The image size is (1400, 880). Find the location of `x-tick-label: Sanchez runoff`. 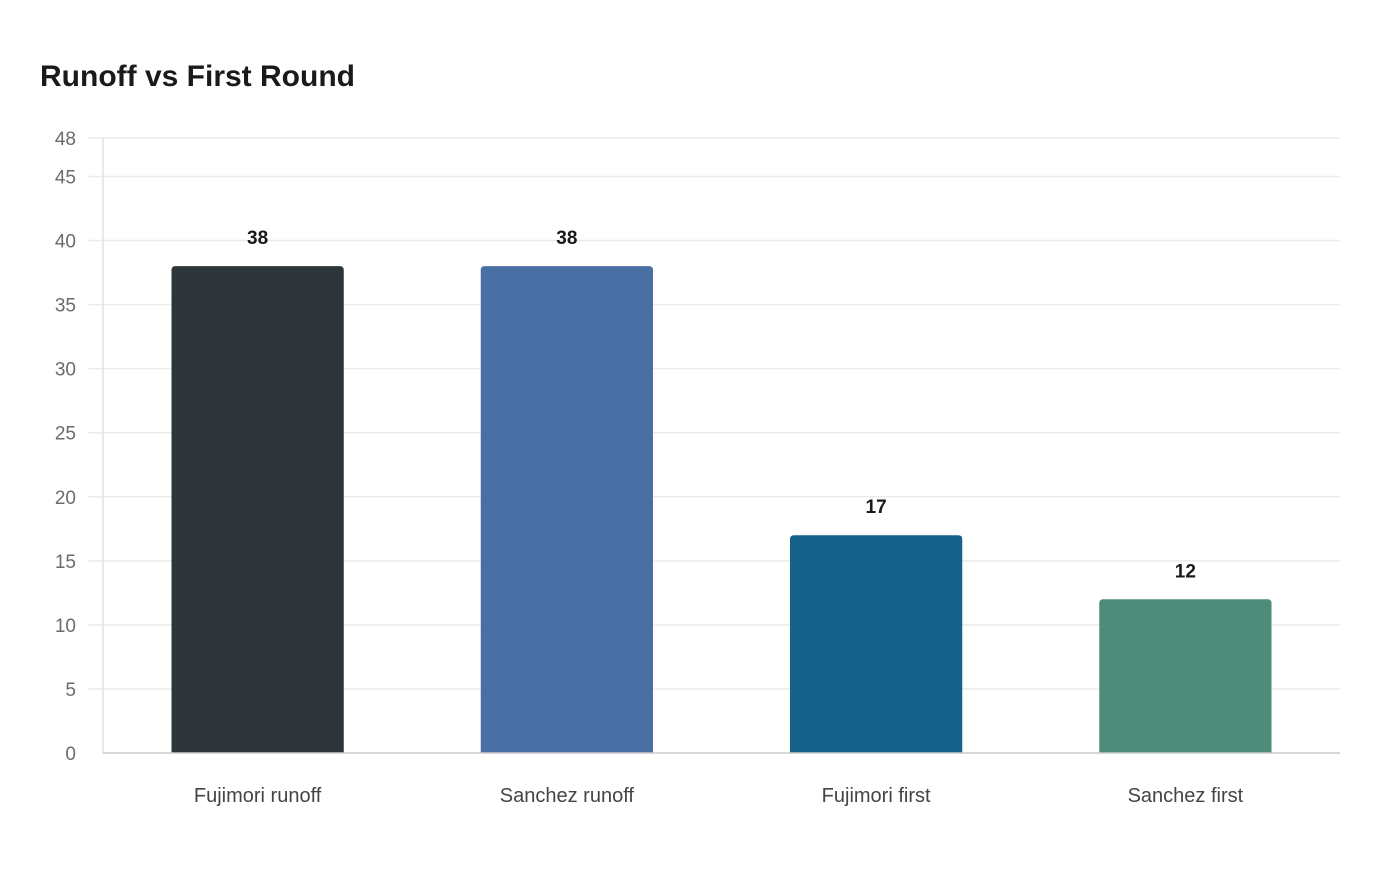

x-tick-label: Sanchez runoff is located at coordinates (567, 796).